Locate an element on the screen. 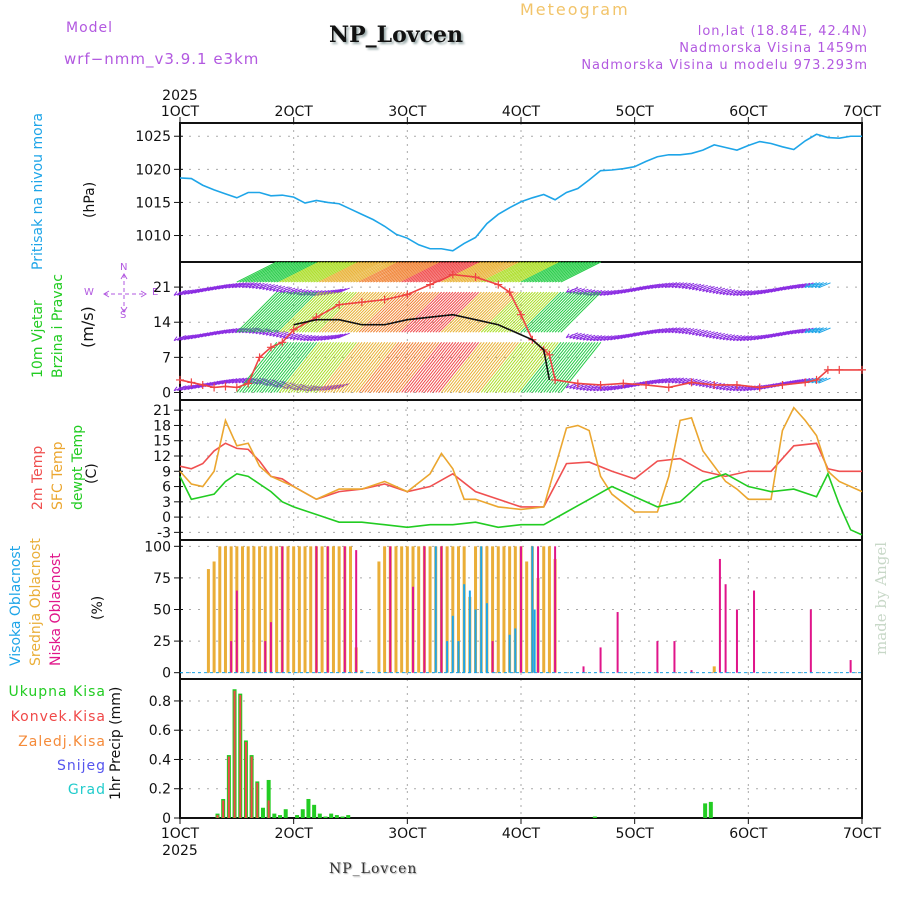  x-tick-label-top: 6OCT is located at coordinates (748, 112).